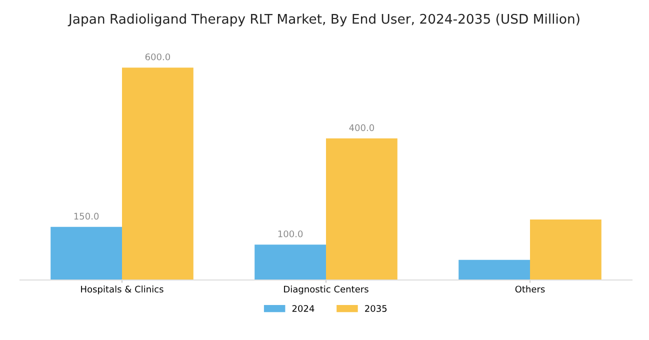 Image resolution: width=649 pixels, height=340 pixels. I want to click on legend-label: 2035, so click(376, 308).